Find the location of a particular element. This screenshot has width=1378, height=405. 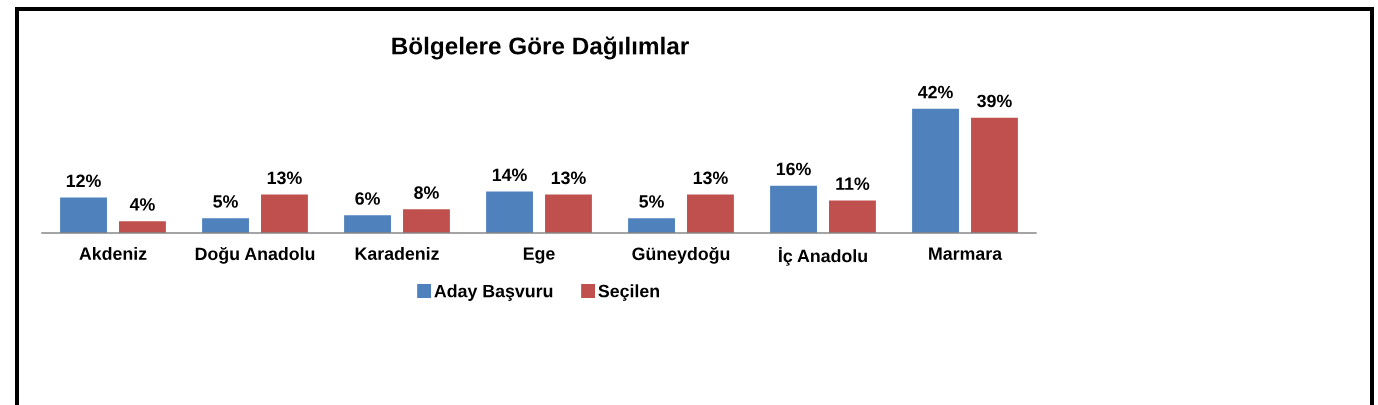

x-tick-label: Doğu Anadolu is located at coordinates (255, 255).